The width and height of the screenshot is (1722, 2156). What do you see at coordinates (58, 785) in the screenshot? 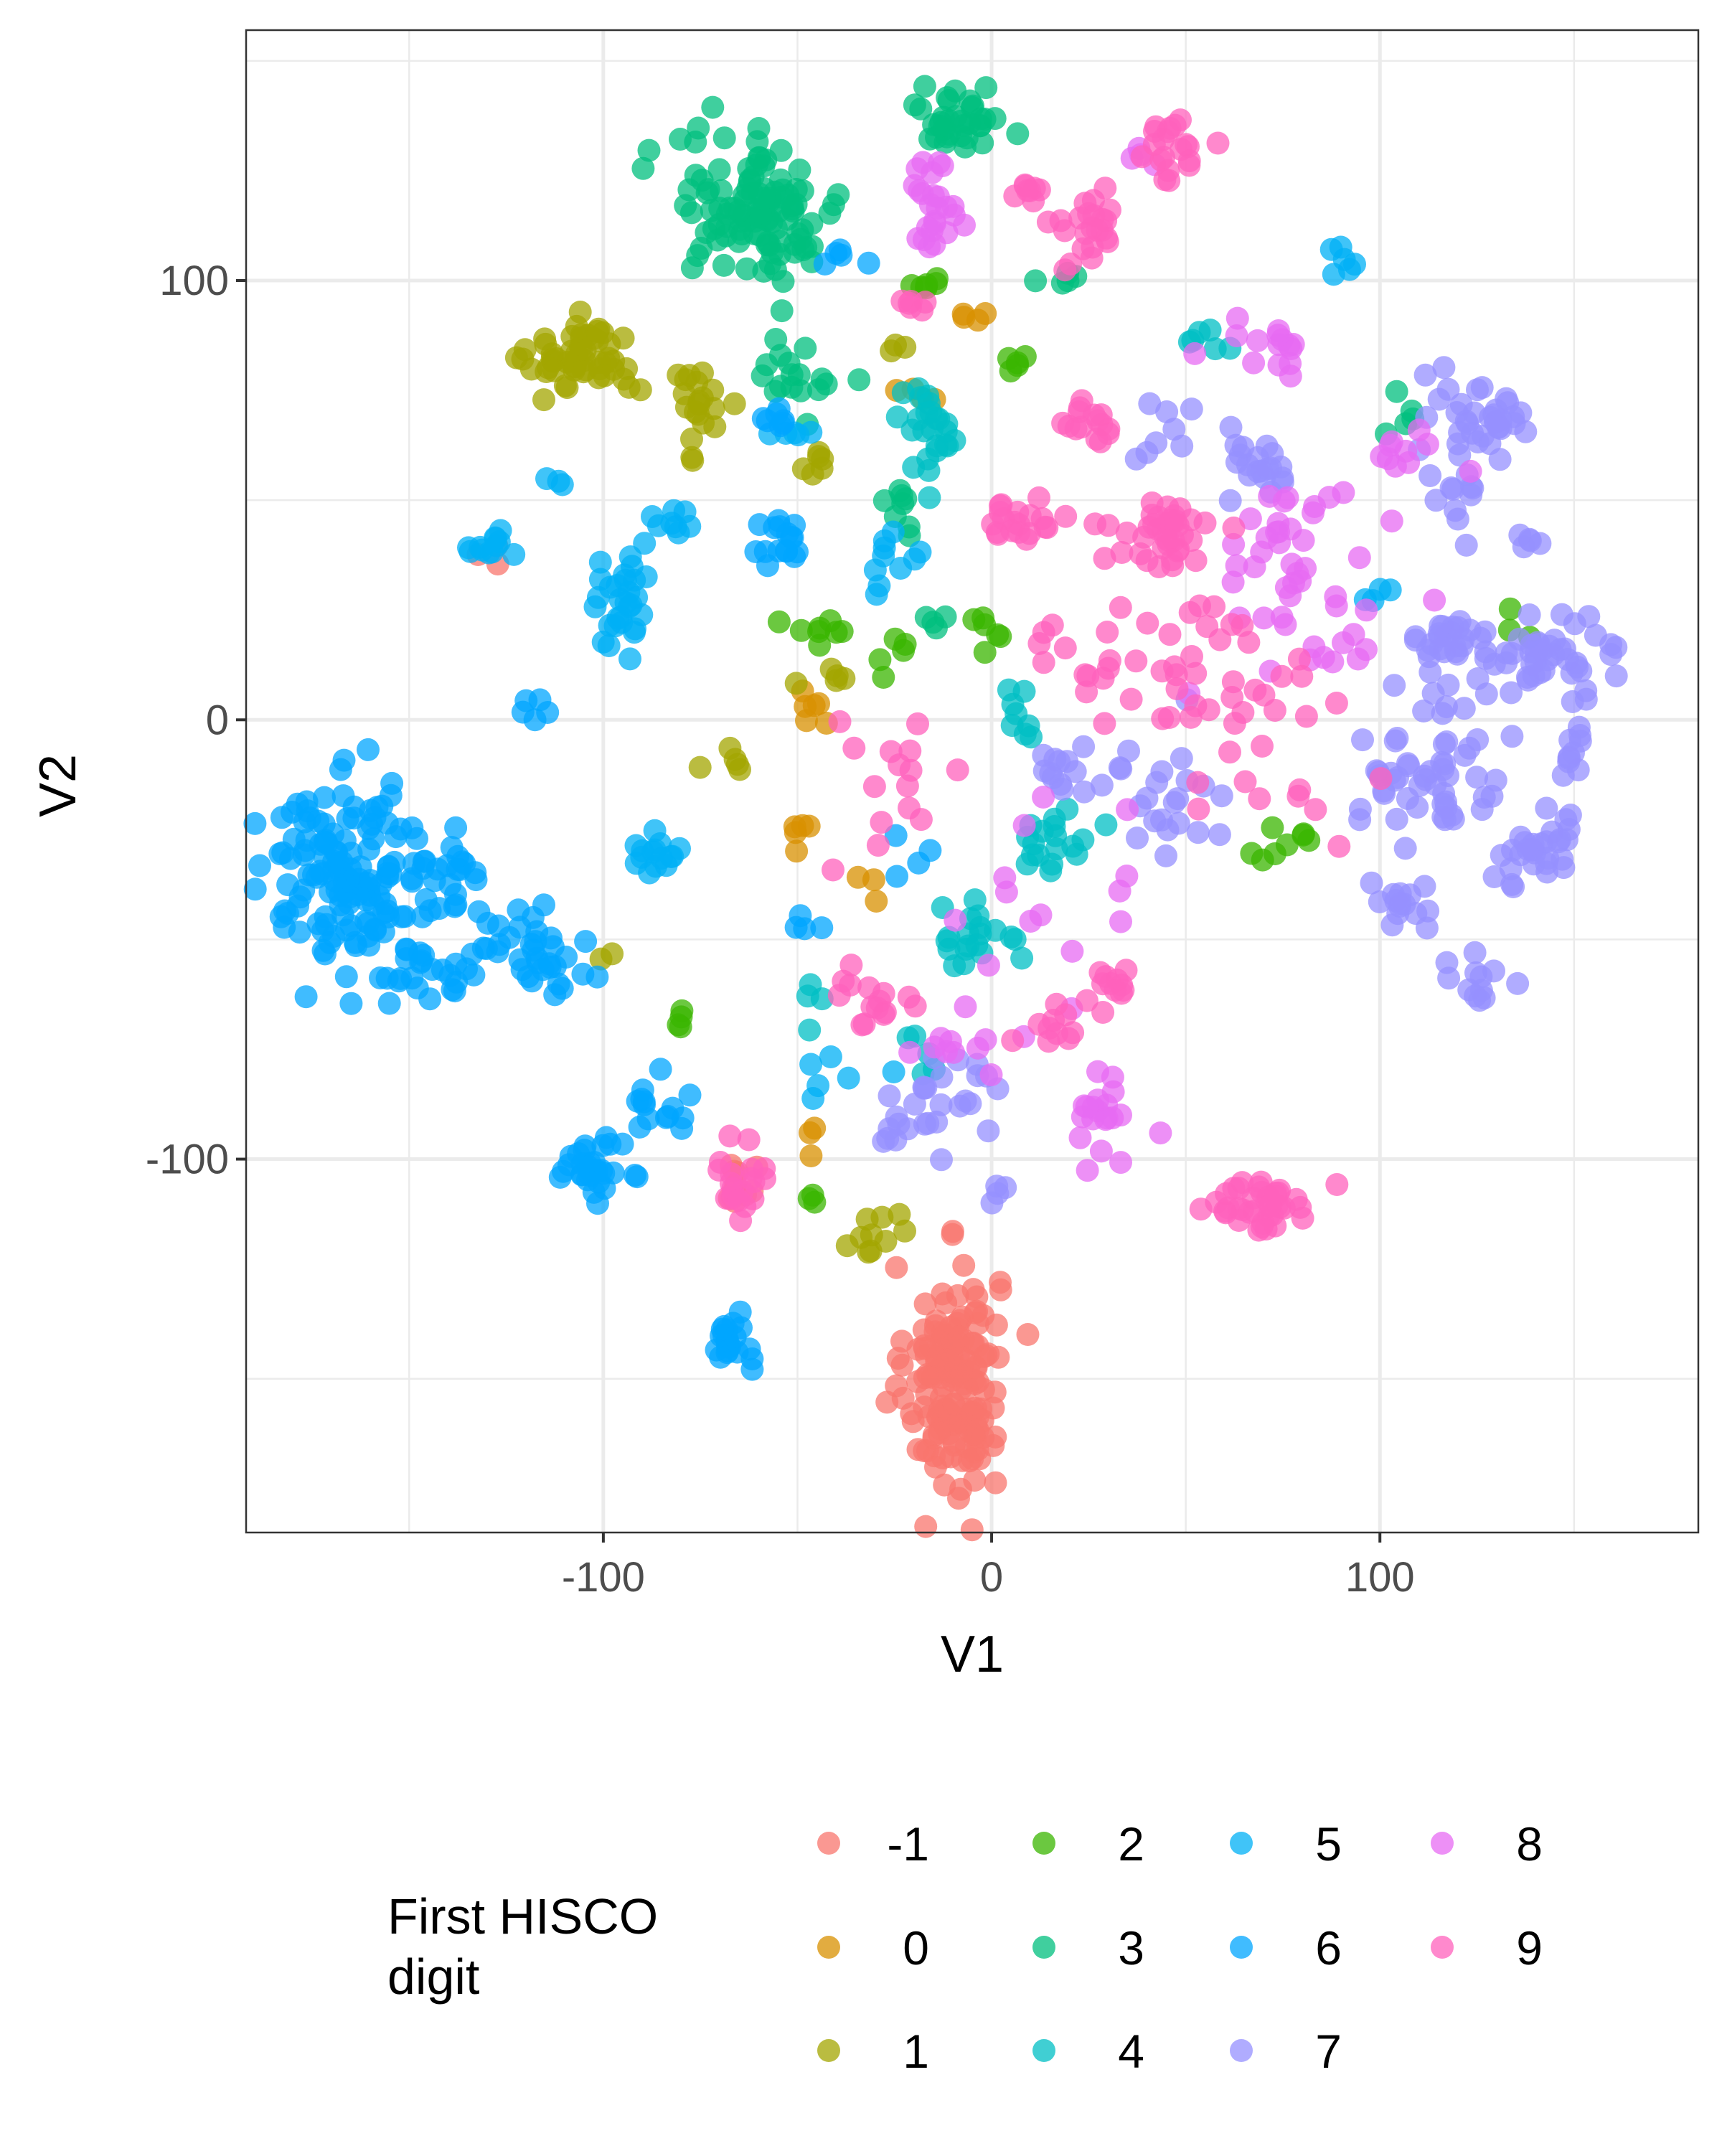
I see `y-axis-label: V2` at bounding box center [58, 785].